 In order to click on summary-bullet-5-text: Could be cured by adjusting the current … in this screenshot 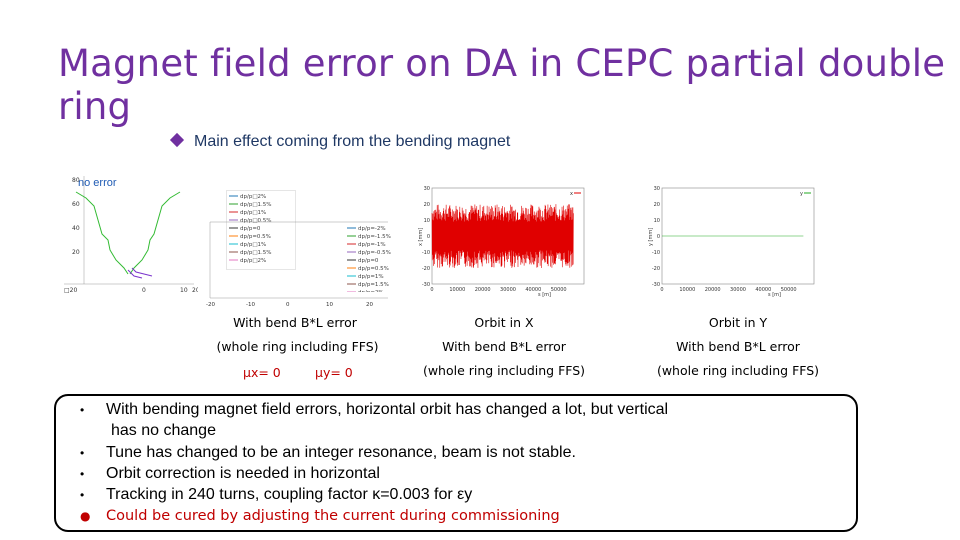, I will do `click(333, 516)`.